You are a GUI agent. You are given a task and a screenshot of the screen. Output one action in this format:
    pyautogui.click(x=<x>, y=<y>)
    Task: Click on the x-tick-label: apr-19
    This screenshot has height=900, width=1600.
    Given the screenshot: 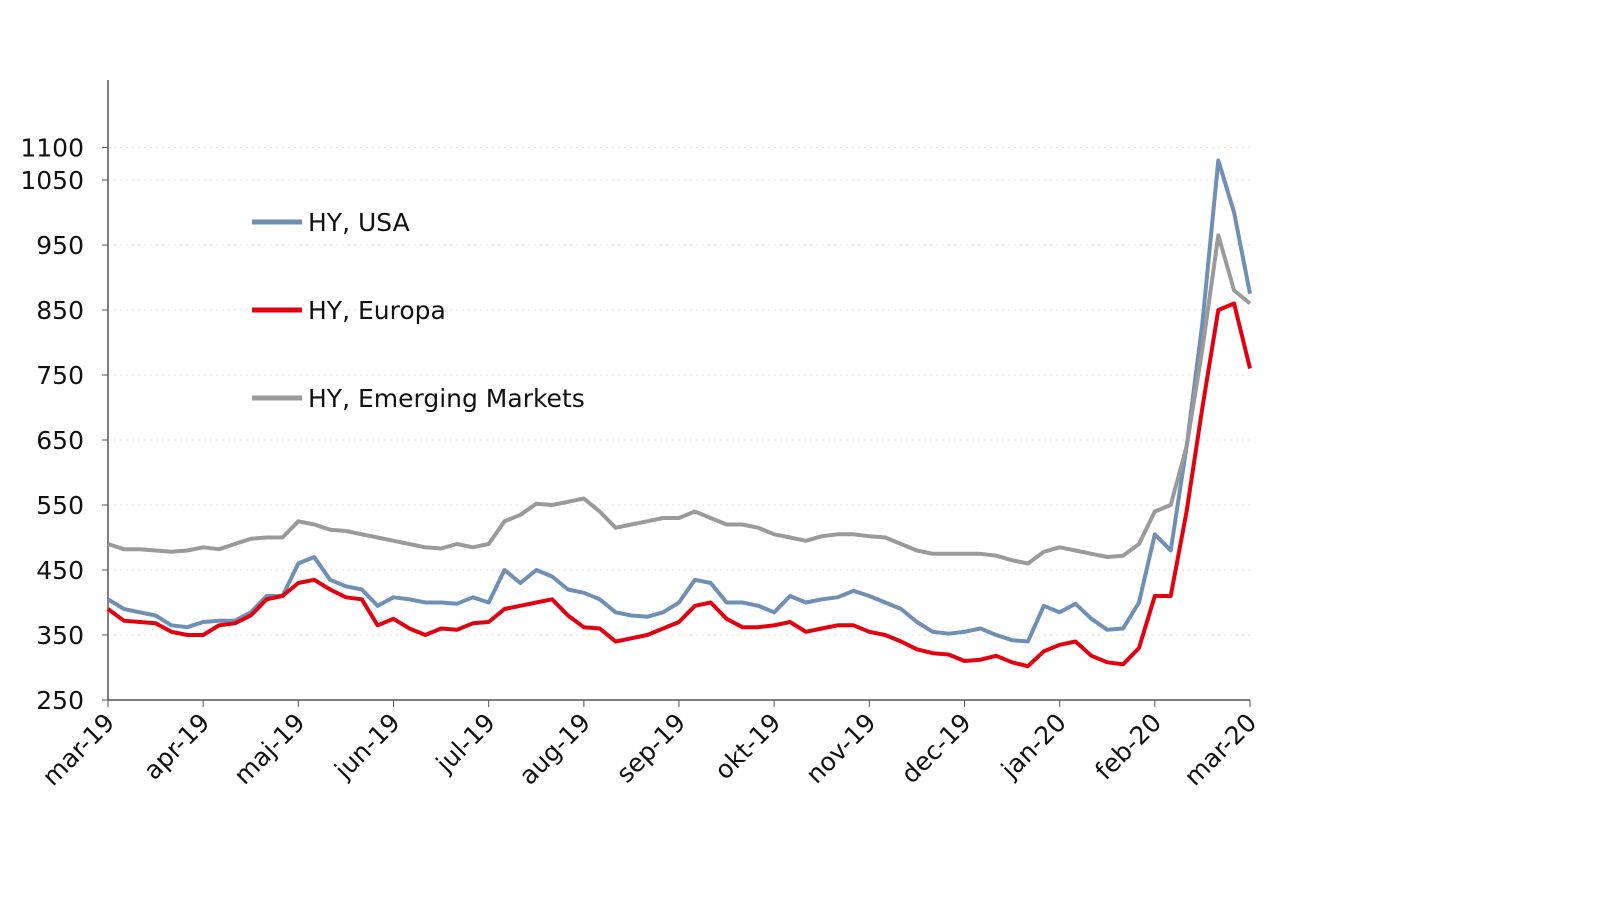 What is the action you would take?
    pyautogui.click(x=177, y=747)
    